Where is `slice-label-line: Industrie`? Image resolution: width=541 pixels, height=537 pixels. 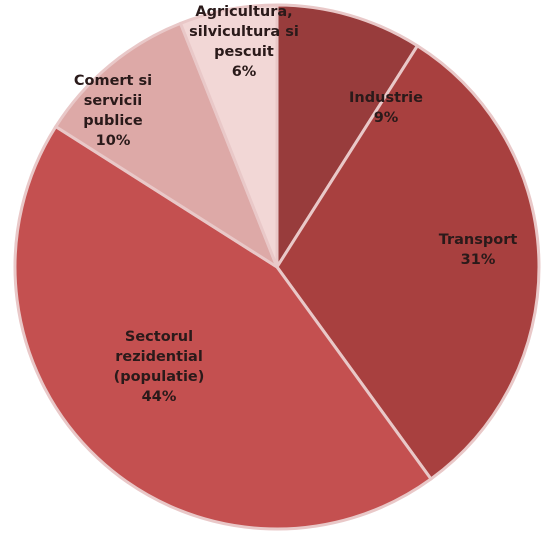 slice-label-line: Industrie is located at coordinates (386, 98).